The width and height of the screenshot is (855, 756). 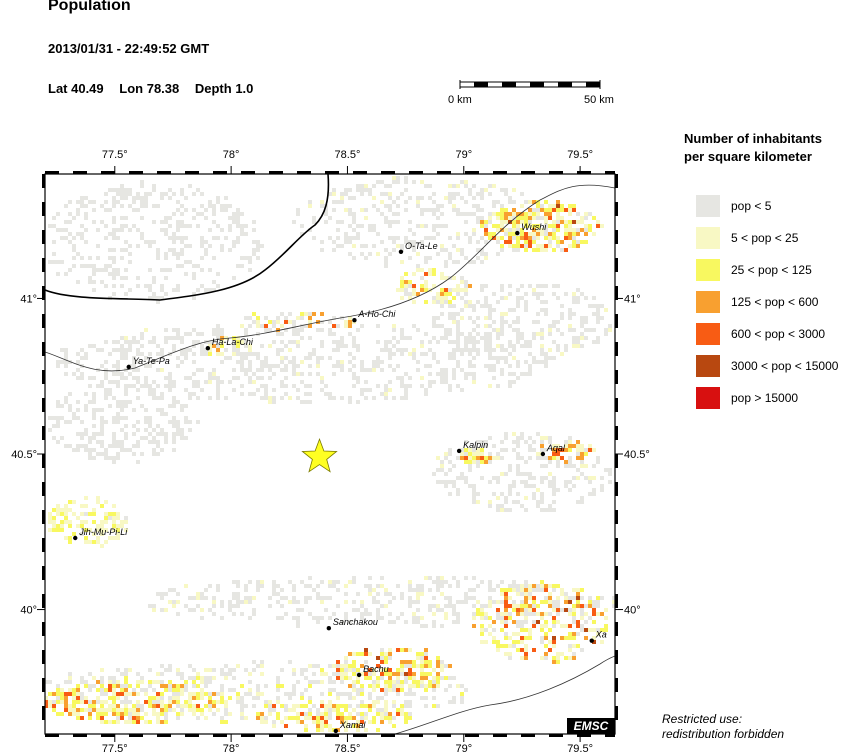 I want to click on city-marker: Sanchakou, so click(x=352, y=624).